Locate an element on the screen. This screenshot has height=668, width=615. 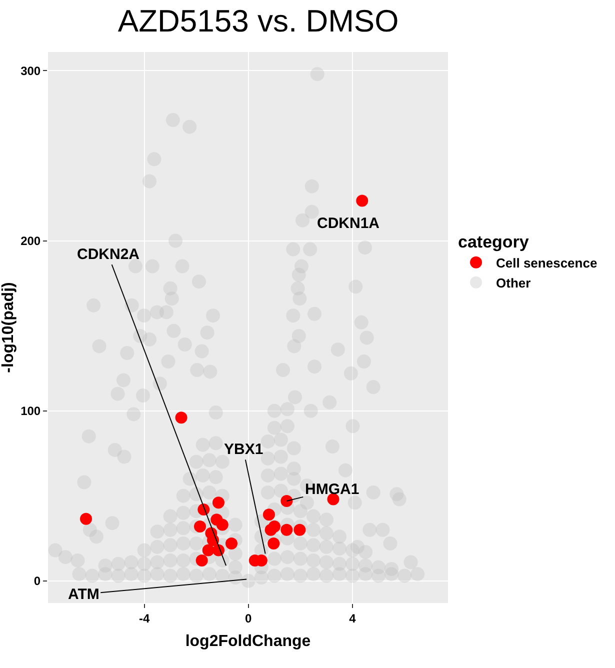
y-tick-label: 0 is located at coordinates (37, 581).